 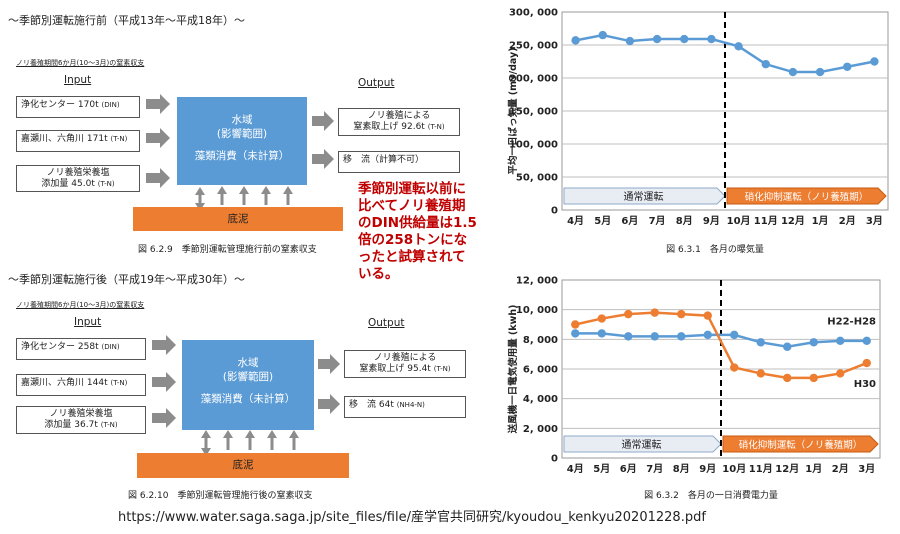 What do you see at coordinates (399, 122) in the screenshot?
I see `before-output-box-1: ノリ養殖による 窒素取上げ 92.6t (T-N)` at bounding box center [399, 122].